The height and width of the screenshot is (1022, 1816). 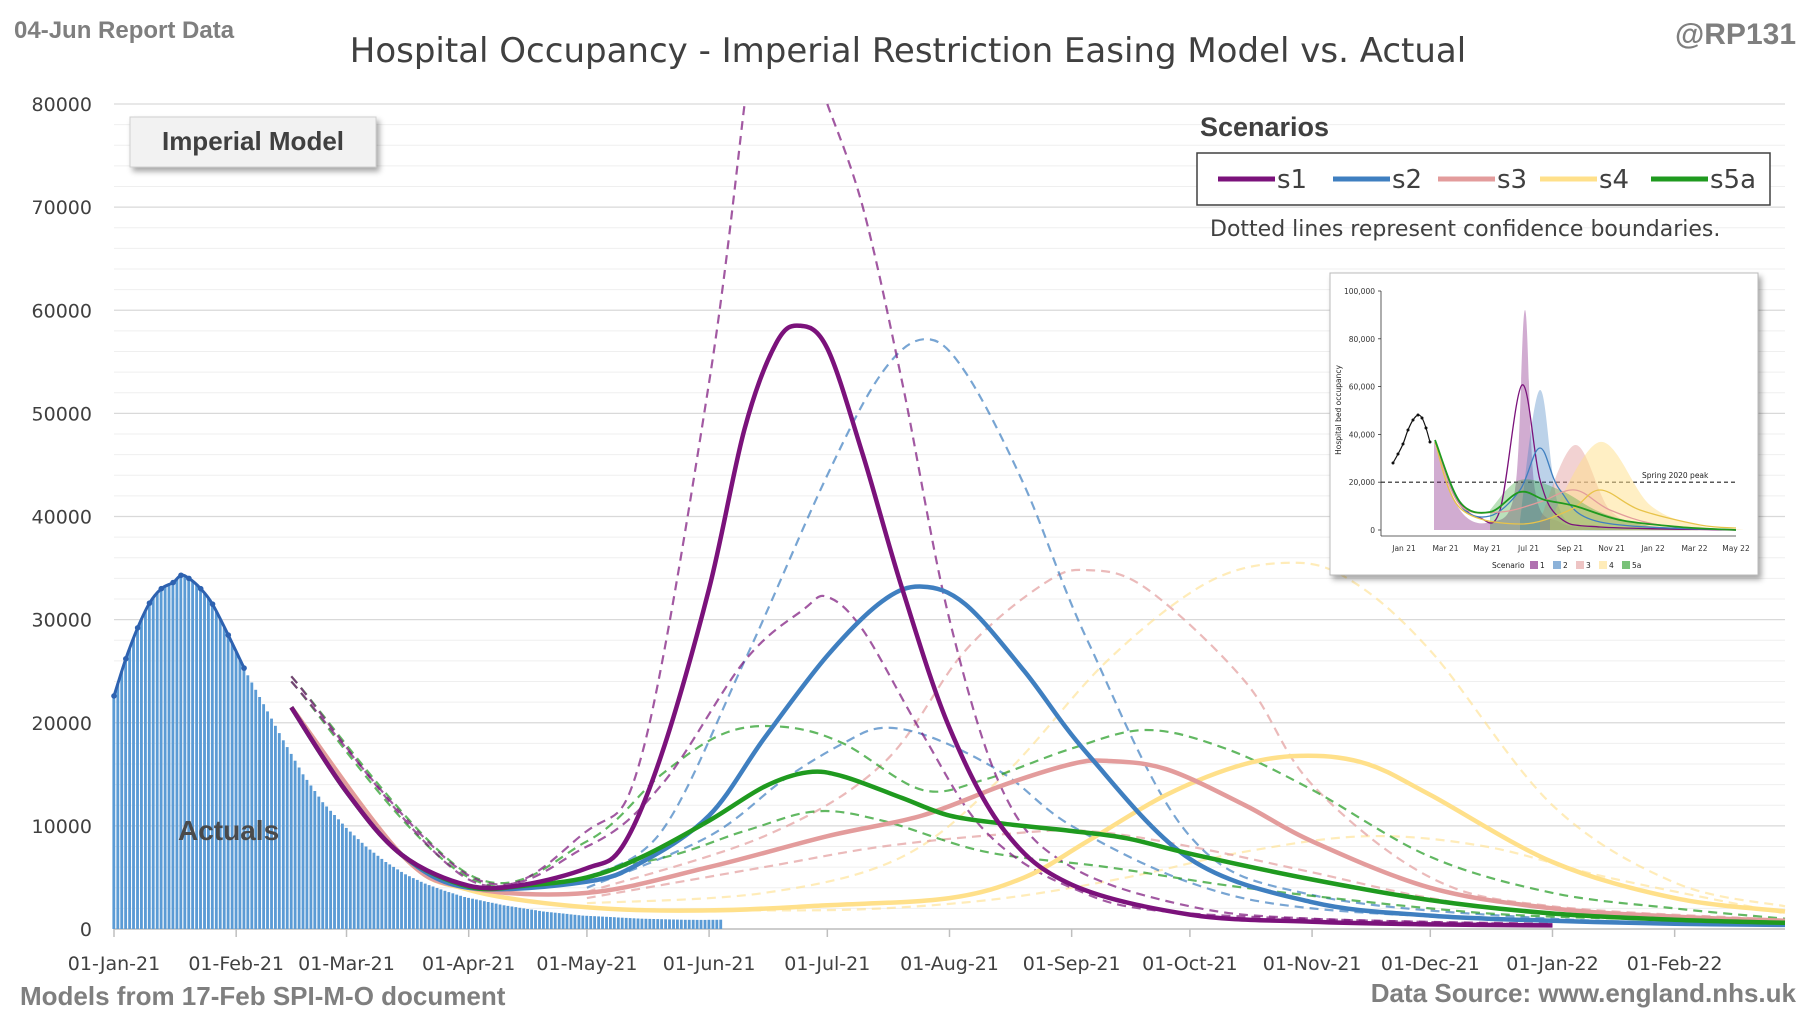 I want to click on inset-legend-title: Scenario, so click(x=1508, y=565).